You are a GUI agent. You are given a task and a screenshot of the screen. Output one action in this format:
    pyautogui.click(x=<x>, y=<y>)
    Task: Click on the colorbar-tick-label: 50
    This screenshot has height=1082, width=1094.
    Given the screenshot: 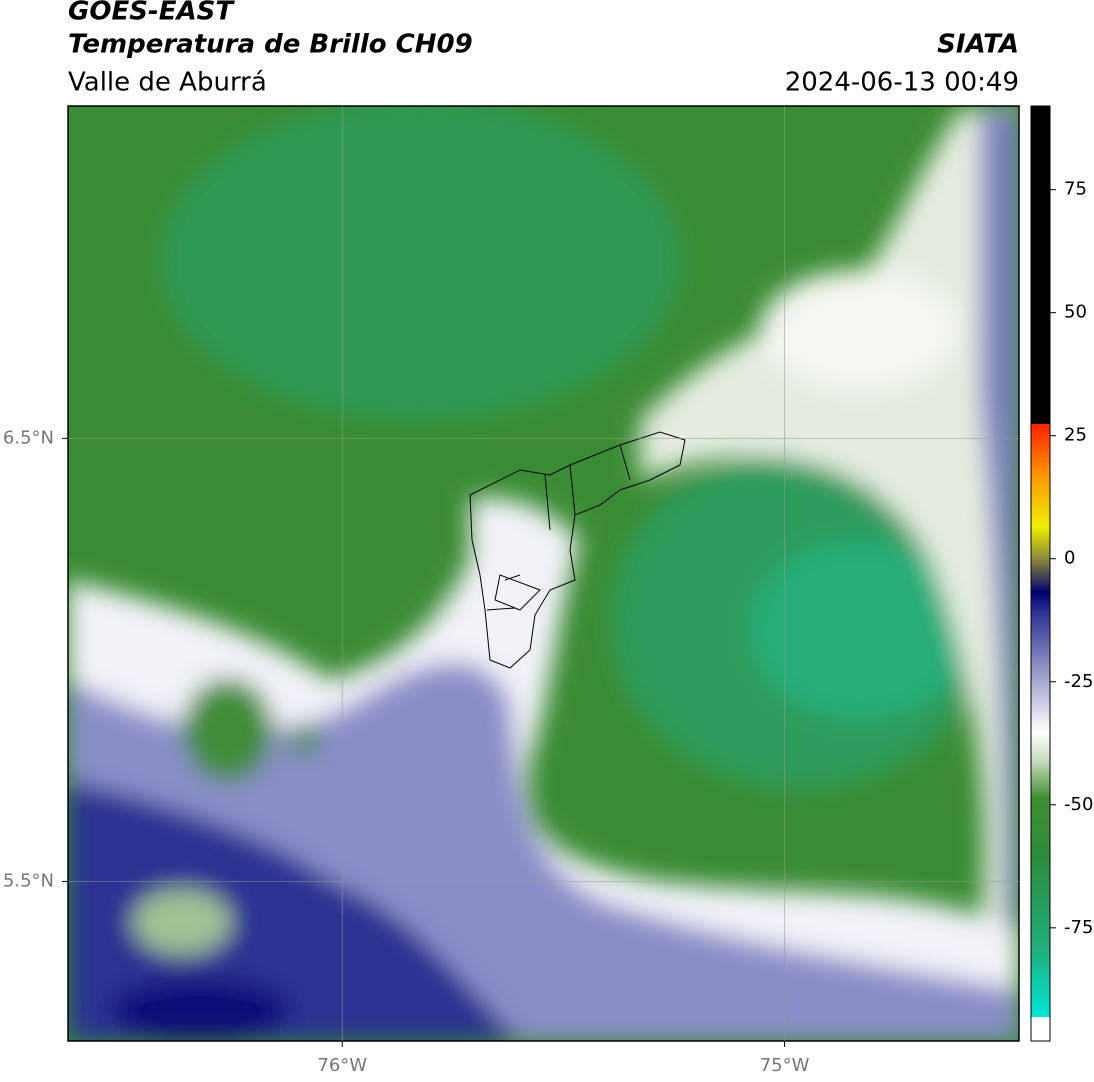 What is the action you would take?
    pyautogui.click(x=1075, y=312)
    